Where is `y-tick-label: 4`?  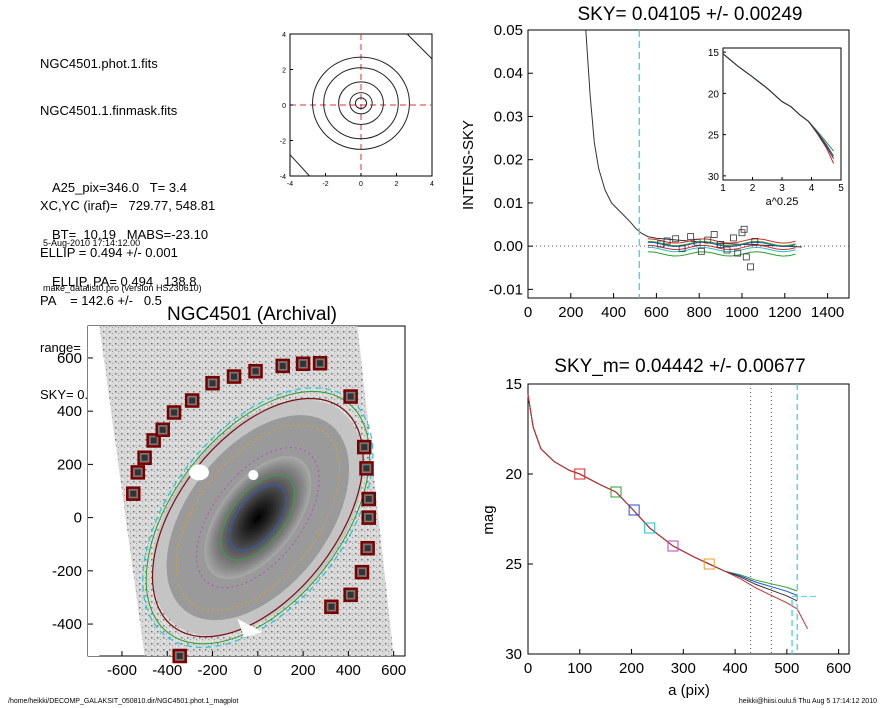 y-tick-label: 4 is located at coordinates (284, 35).